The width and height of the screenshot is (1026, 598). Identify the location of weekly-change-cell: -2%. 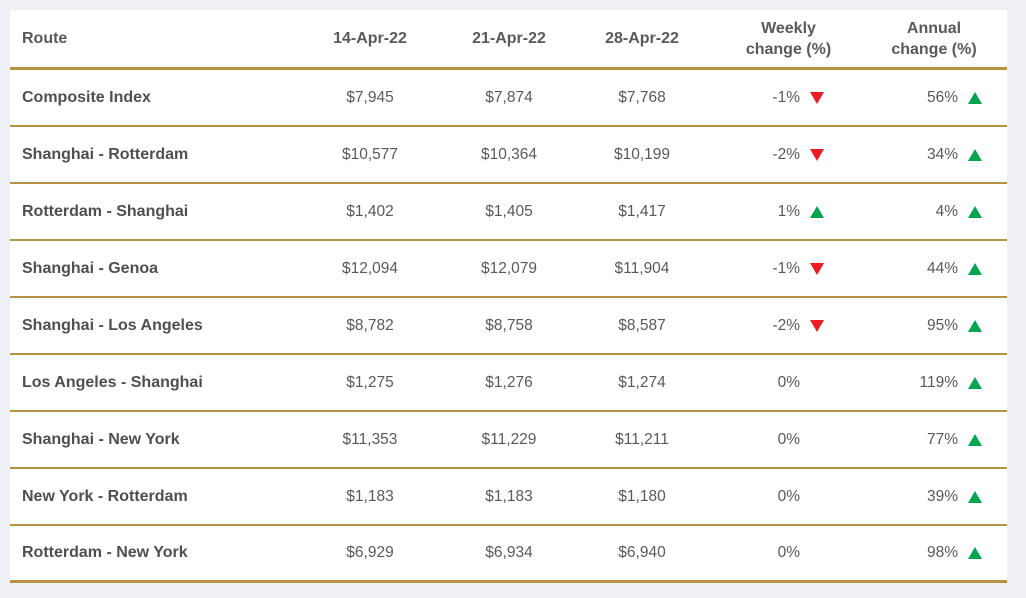
(788, 154).